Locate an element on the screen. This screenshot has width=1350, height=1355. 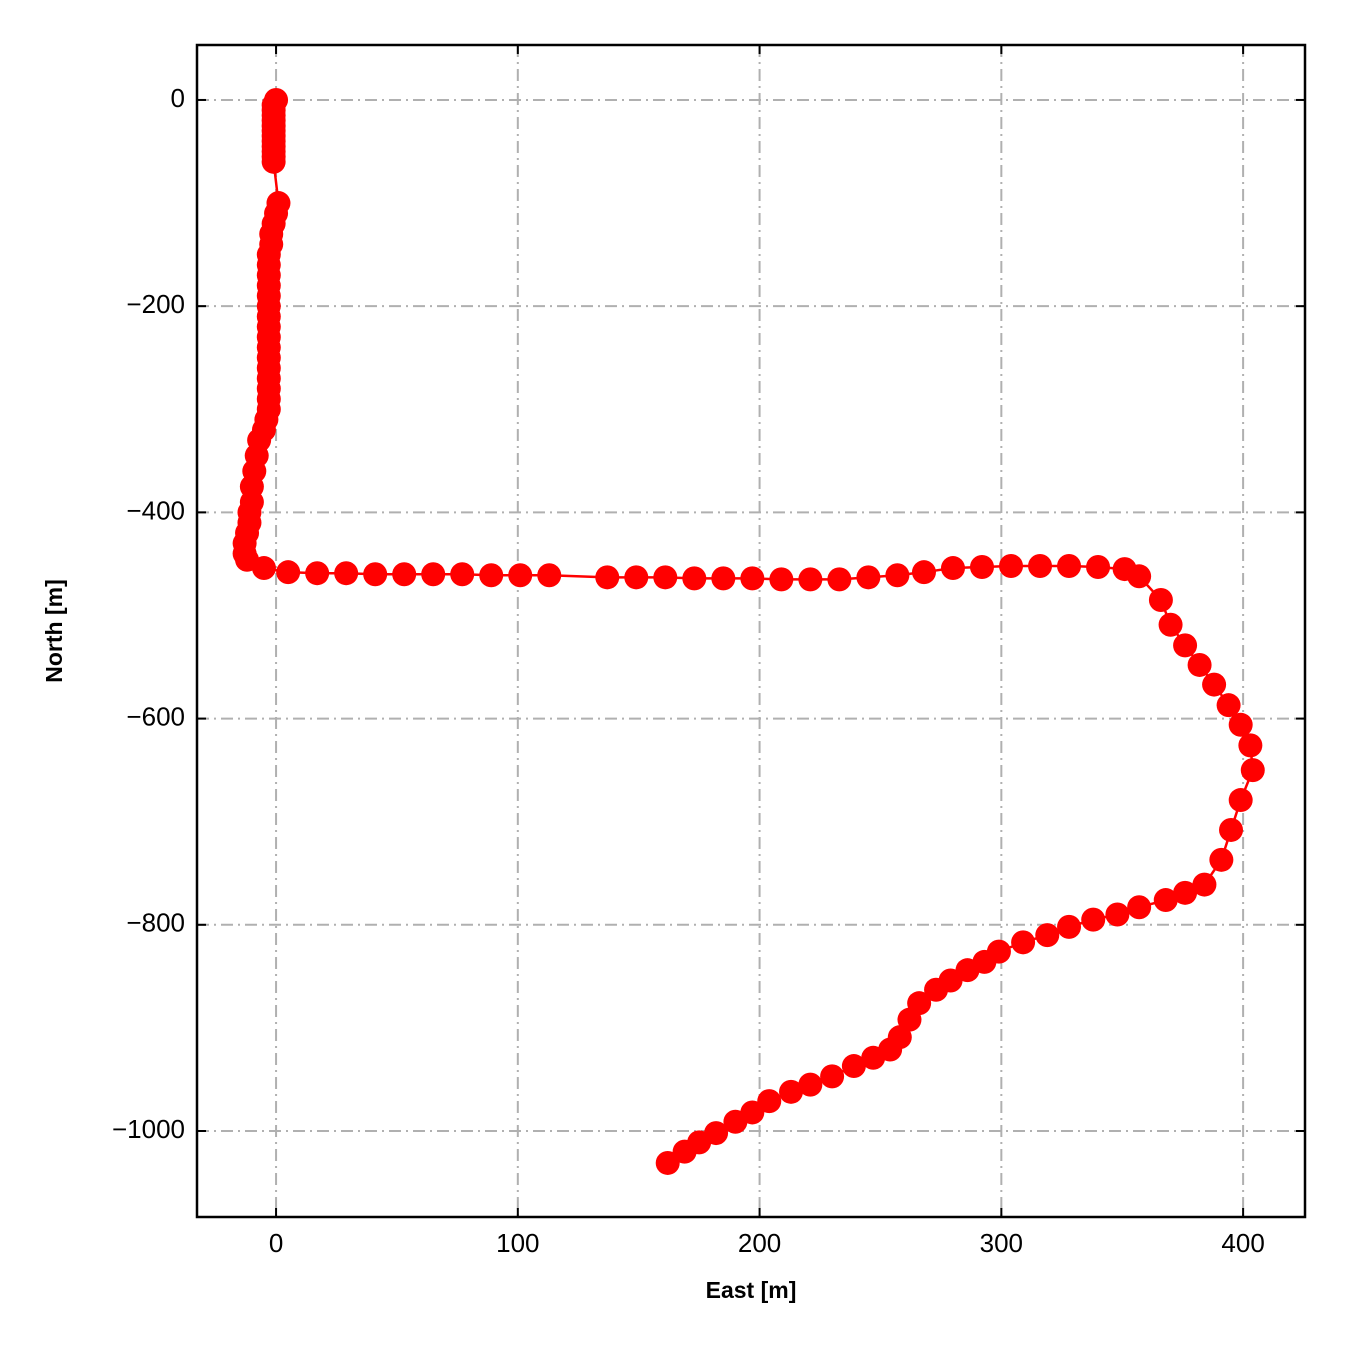
y-tick-label: −200 is located at coordinates (155, 304).